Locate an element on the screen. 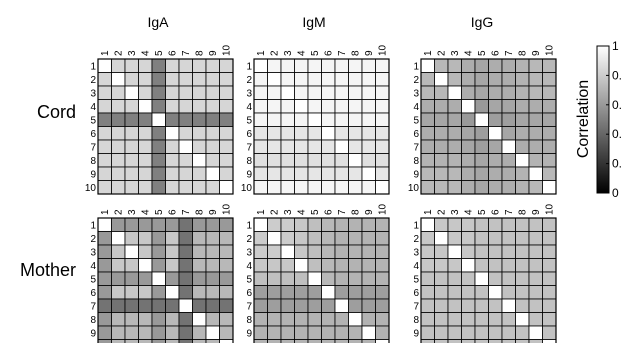  column-title-iga: IgA is located at coordinates (158, 22).